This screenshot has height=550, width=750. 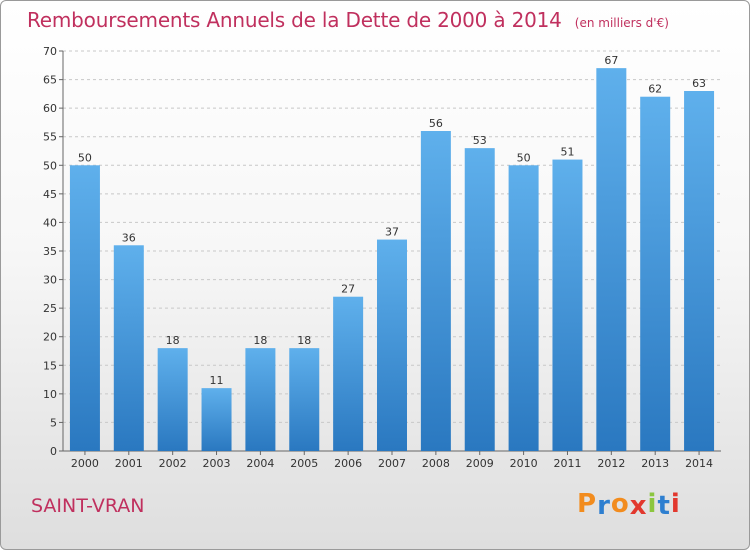 I want to click on x-tick-label: 2009, so click(x=480, y=463).